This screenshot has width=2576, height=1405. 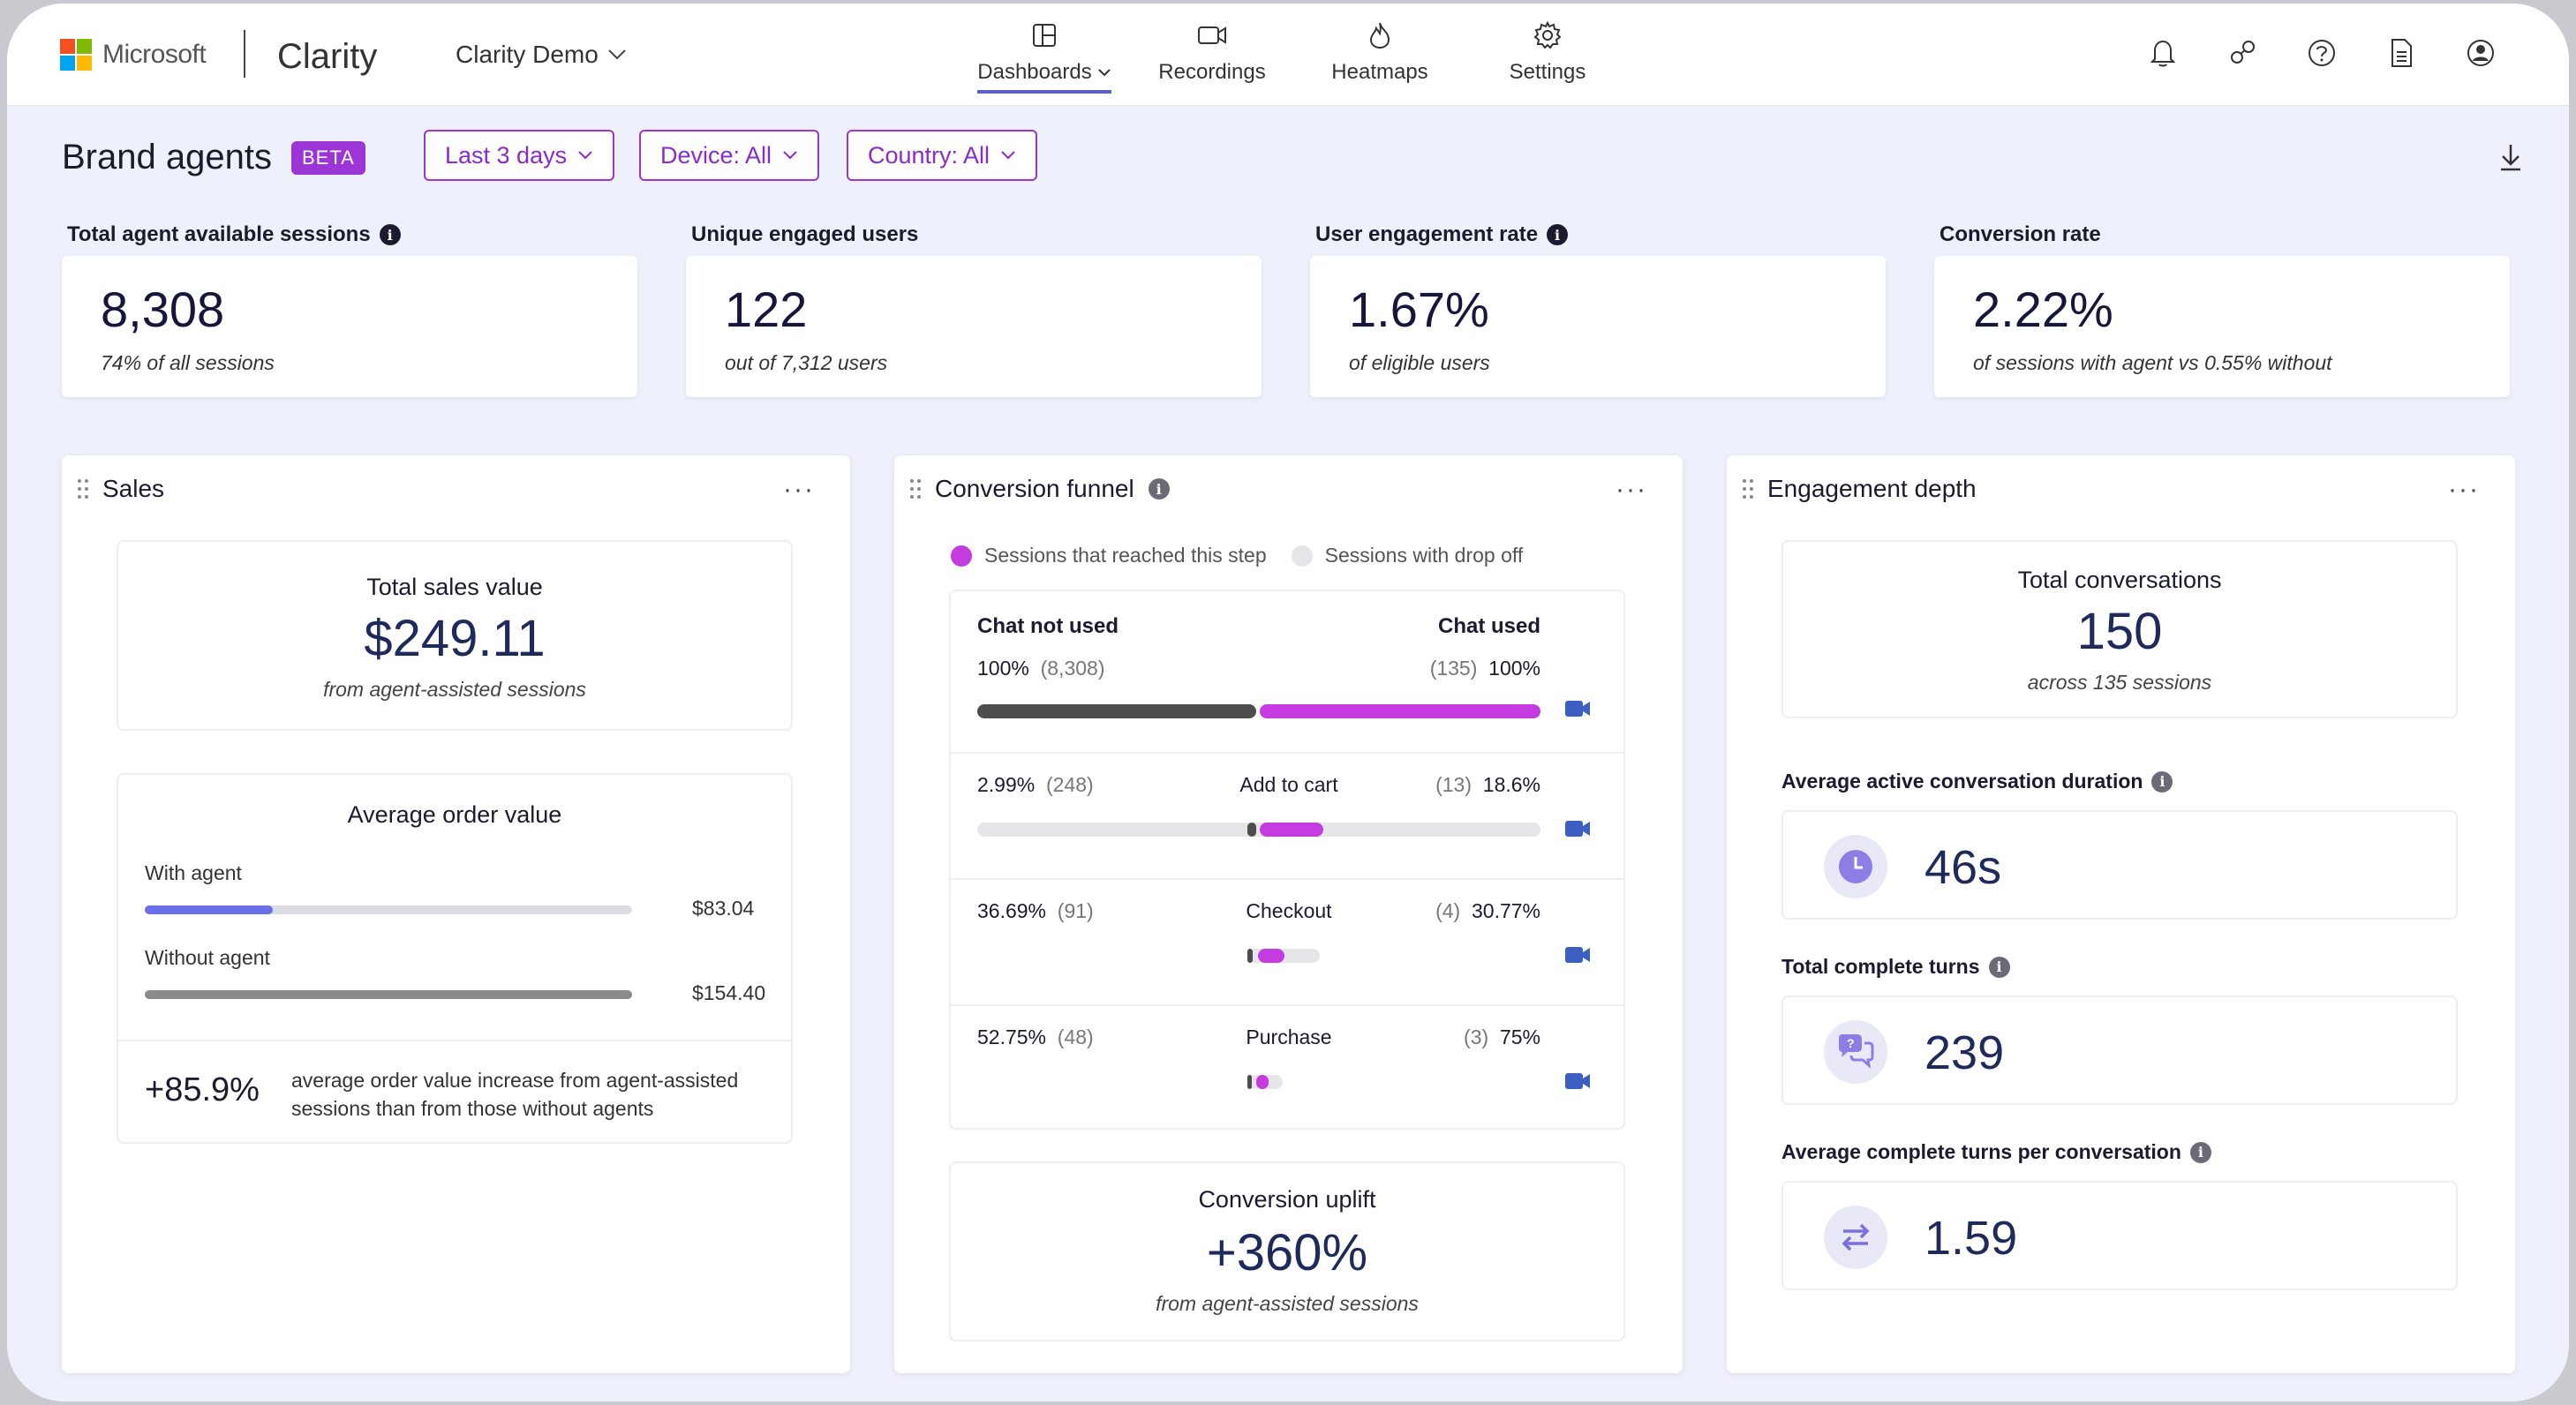 I want to click on total-sales-title: Total sales value, so click(x=455, y=587).